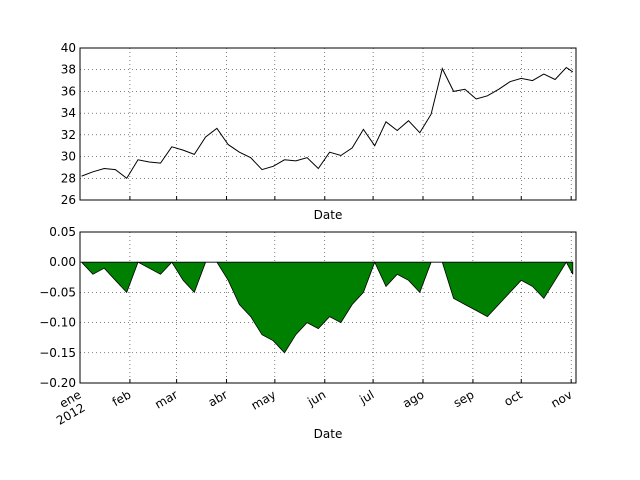 Image resolution: width=640 pixels, height=480 pixels. I want to click on price-chart-xlabel: Date, so click(328, 215).